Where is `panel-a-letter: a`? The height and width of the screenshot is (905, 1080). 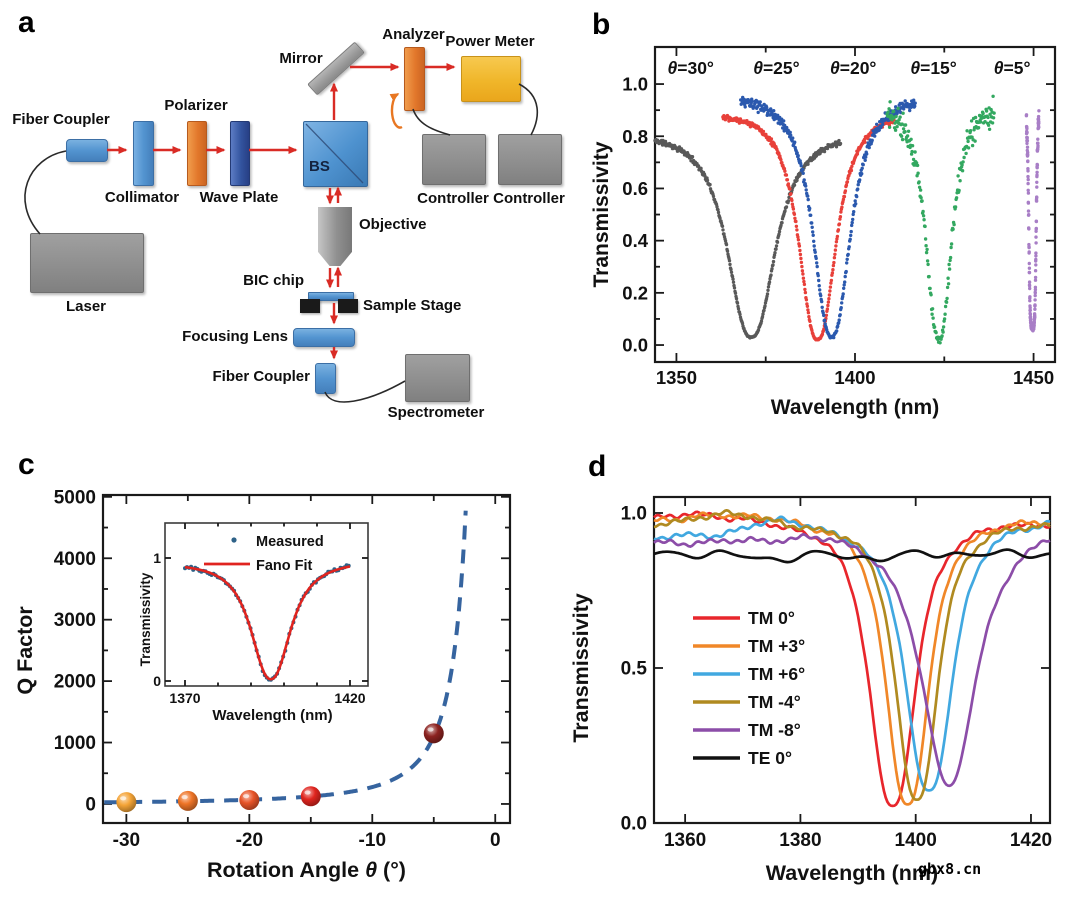 panel-a-letter: a is located at coordinates (26, 22).